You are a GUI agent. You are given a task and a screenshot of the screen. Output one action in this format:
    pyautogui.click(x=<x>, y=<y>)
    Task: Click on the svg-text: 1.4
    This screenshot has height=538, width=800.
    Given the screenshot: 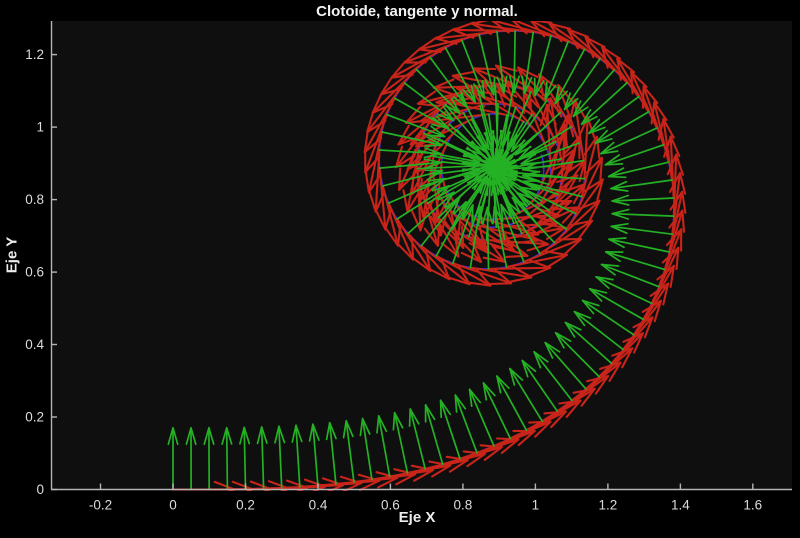 What is the action you would take?
    pyautogui.click(x=680, y=505)
    